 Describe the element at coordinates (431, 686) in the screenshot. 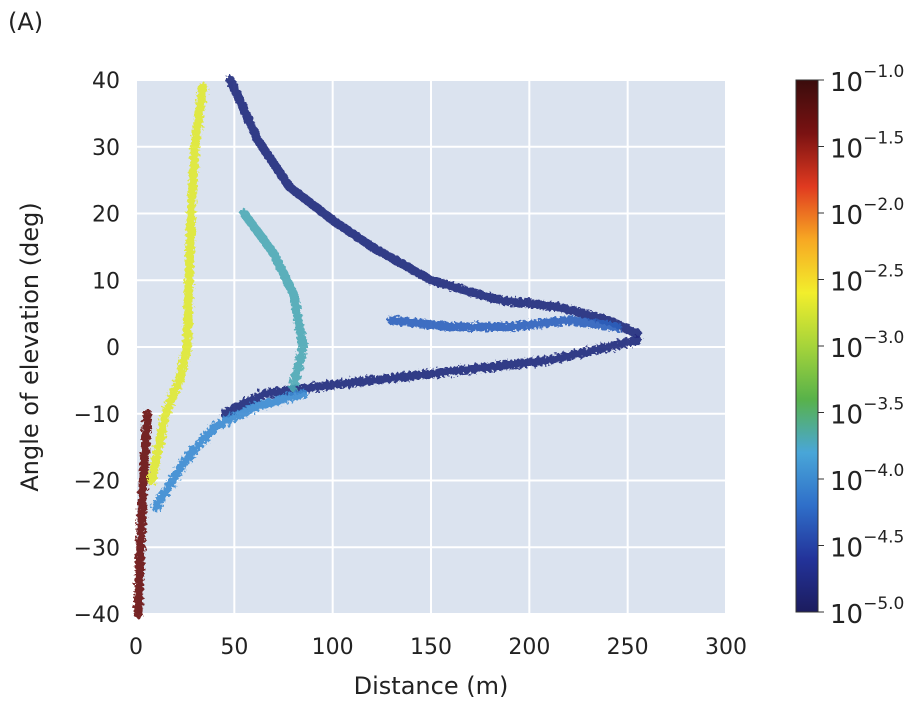

I see `x-axis-label: Distance (m)` at that location.